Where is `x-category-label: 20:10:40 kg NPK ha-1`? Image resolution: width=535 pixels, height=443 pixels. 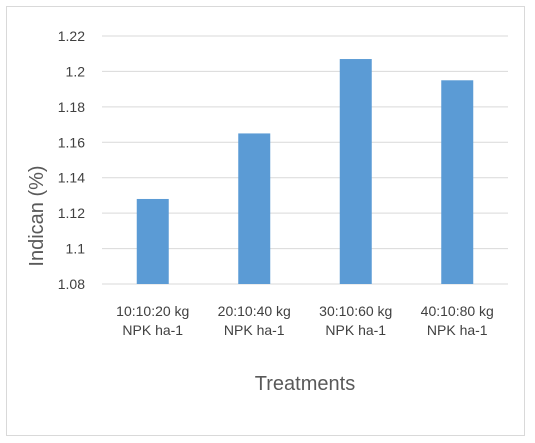
x-category-label: 20:10:40 kg NPK ha-1 is located at coordinates (254, 320).